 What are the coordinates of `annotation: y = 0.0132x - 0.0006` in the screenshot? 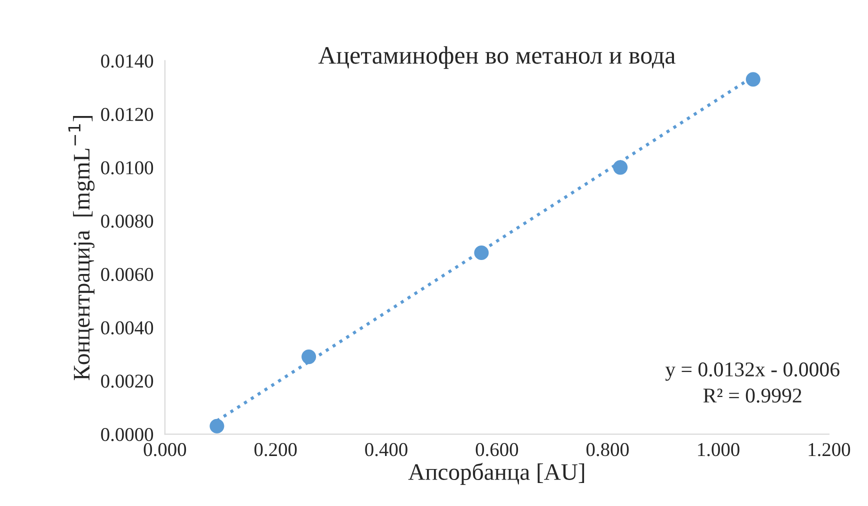 It's located at (752, 371).